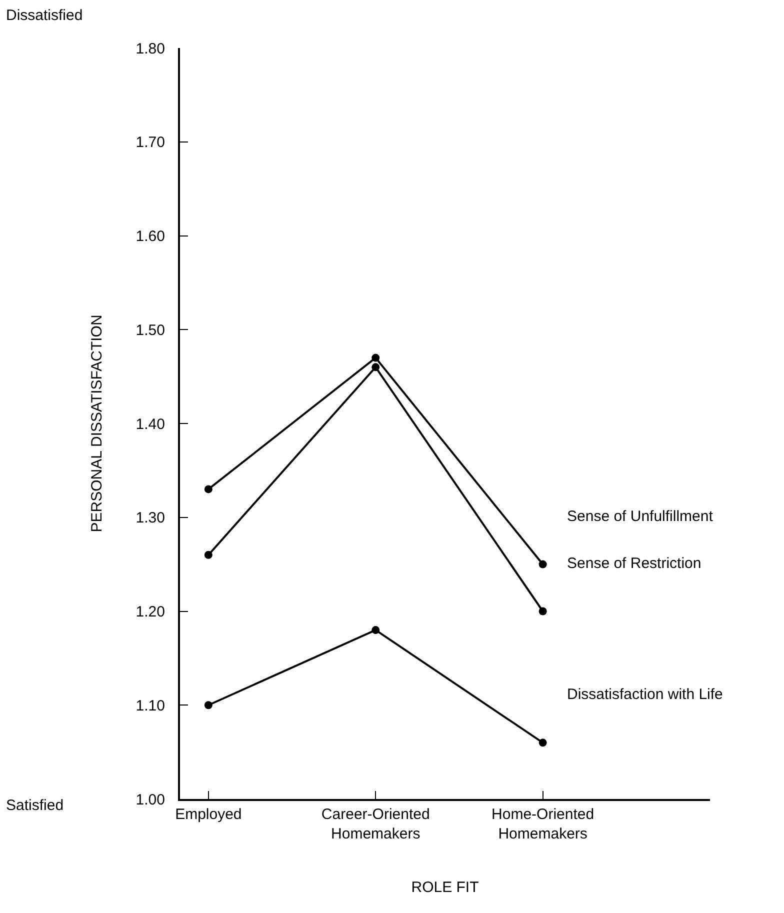  Describe the element at coordinates (150, 143) in the screenshot. I see `y-tick-label: 1.70` at that location.